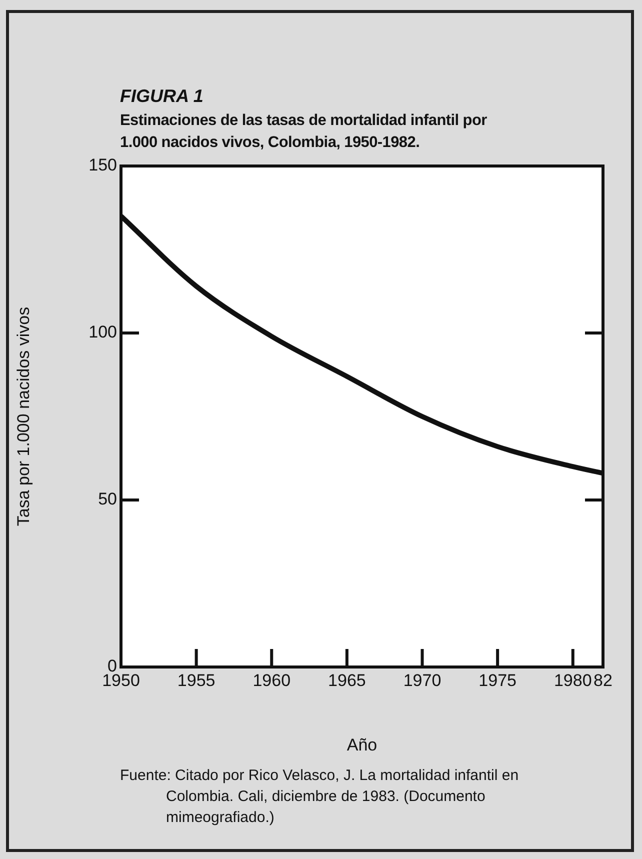 This screenshot has width=642, height=859. What do you see at coordinates (320, 797) in the screenshot?
I see `source-note: Fuente: Citado por Rico Velasco, J. La mortalidad infantil en Colombia. Cali, diciembre de 1983. (Documento mimeografiado.)` at bounding box center [320, 797].